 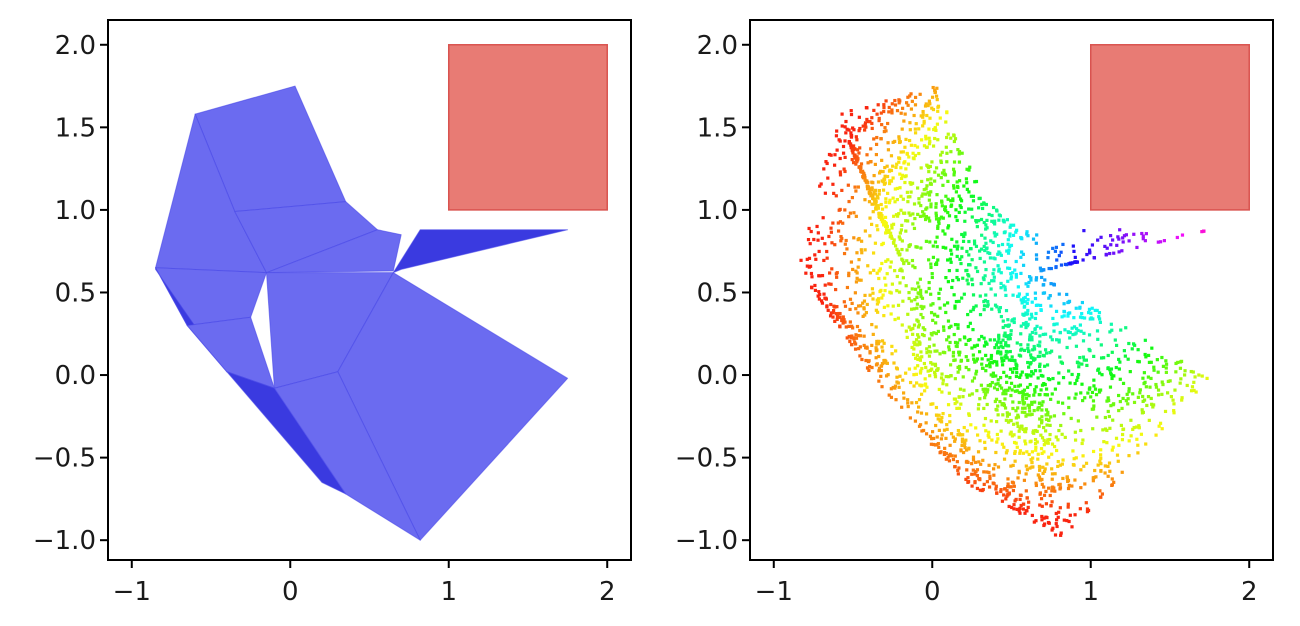 I want to click on y-tick-label: 0.5, so click(x=717, y=293).